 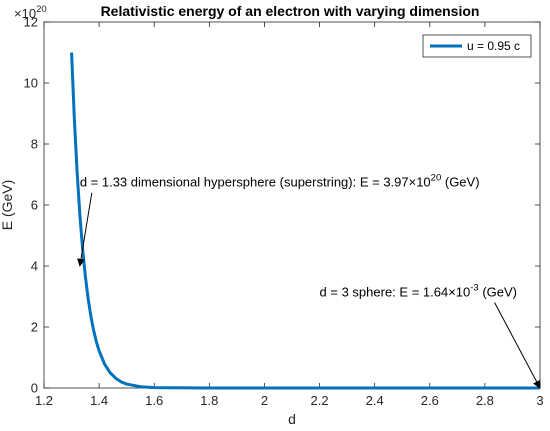 What do you see at coordinates (34, 388) in the screenshot?
I see `y-tick-label: 0` at bounding box center [34, 388].